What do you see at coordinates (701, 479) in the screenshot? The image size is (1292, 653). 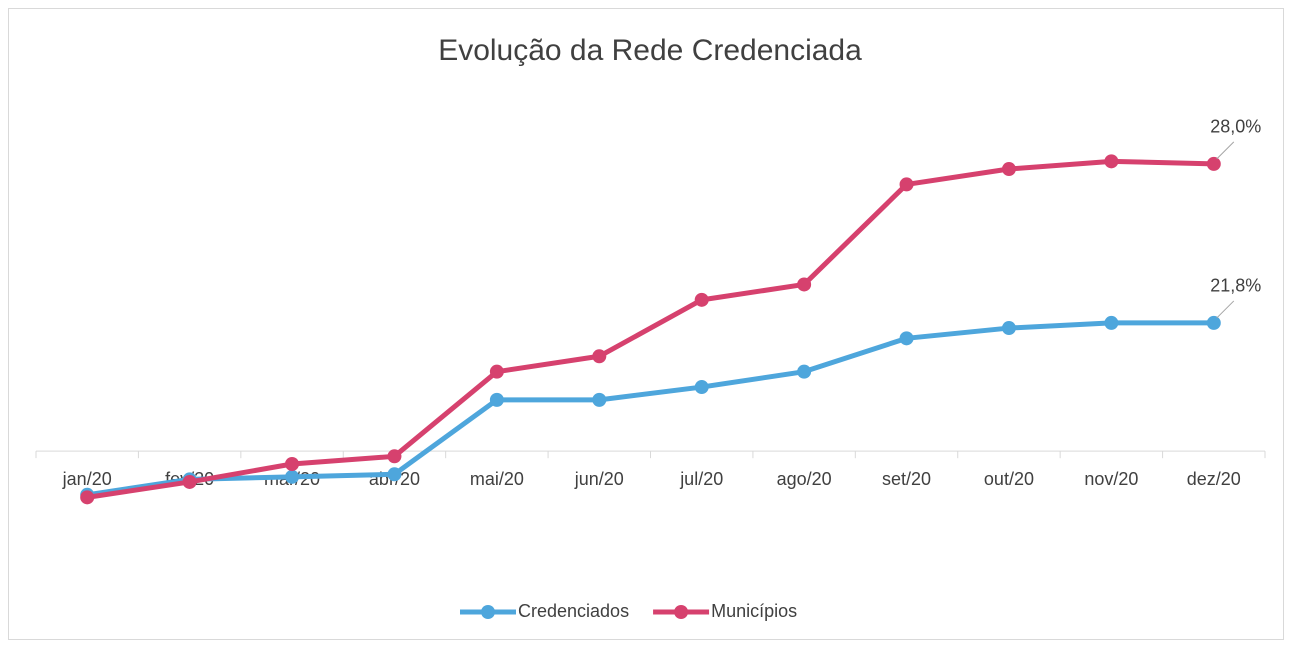 I see `x-tick-label: jul/20` at bounding box center [701, 479].